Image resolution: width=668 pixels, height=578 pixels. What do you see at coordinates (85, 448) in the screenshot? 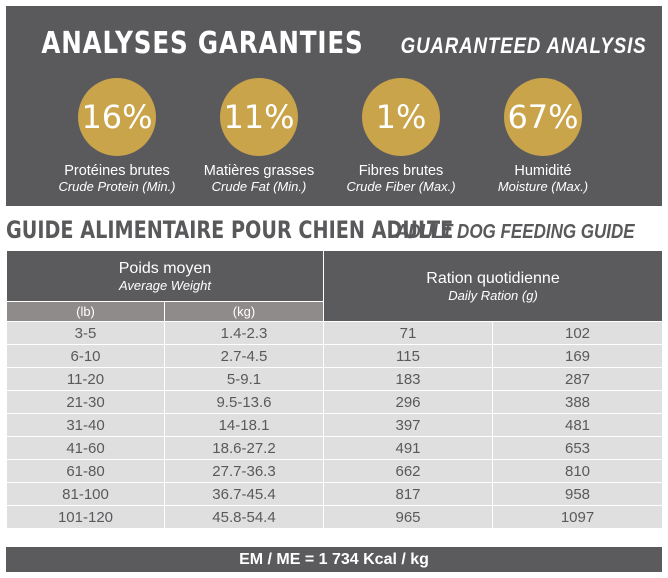
I see `table-cell: 41-60` at bounding box center [85, 448].